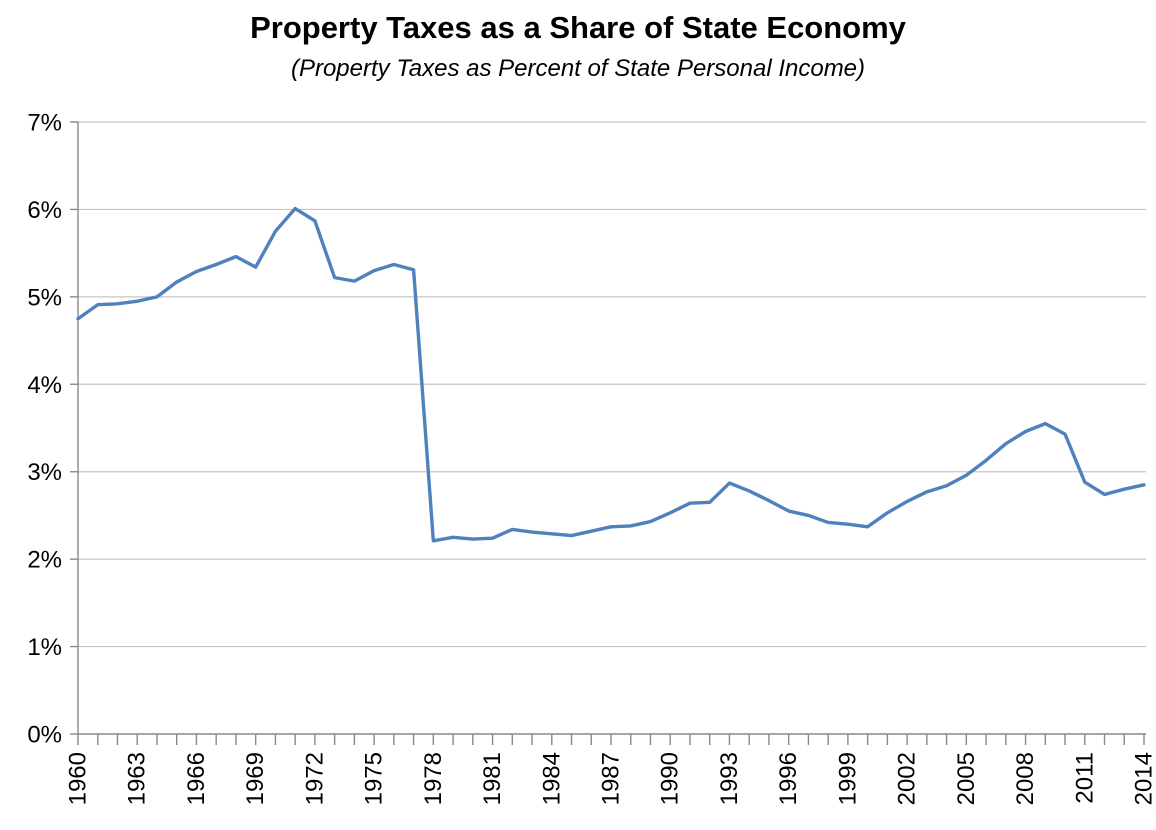  Describe the element at coordinates (729, 778) in the screenshot. I see `x-axis-label: 1993` at that location.